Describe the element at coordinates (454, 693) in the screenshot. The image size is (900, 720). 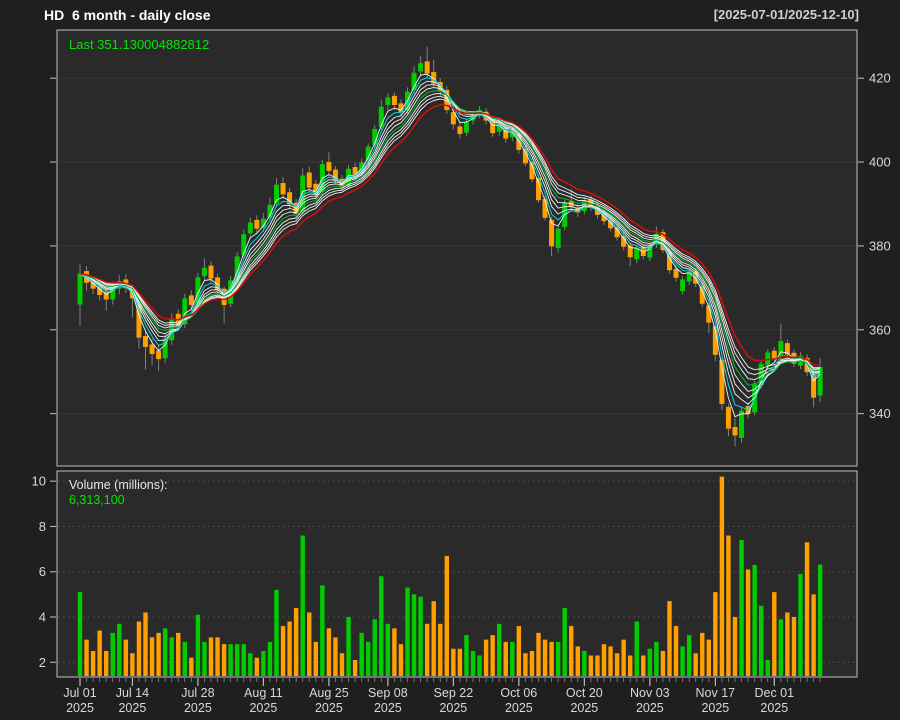
I see `svg-text: Sep 22` at that location.